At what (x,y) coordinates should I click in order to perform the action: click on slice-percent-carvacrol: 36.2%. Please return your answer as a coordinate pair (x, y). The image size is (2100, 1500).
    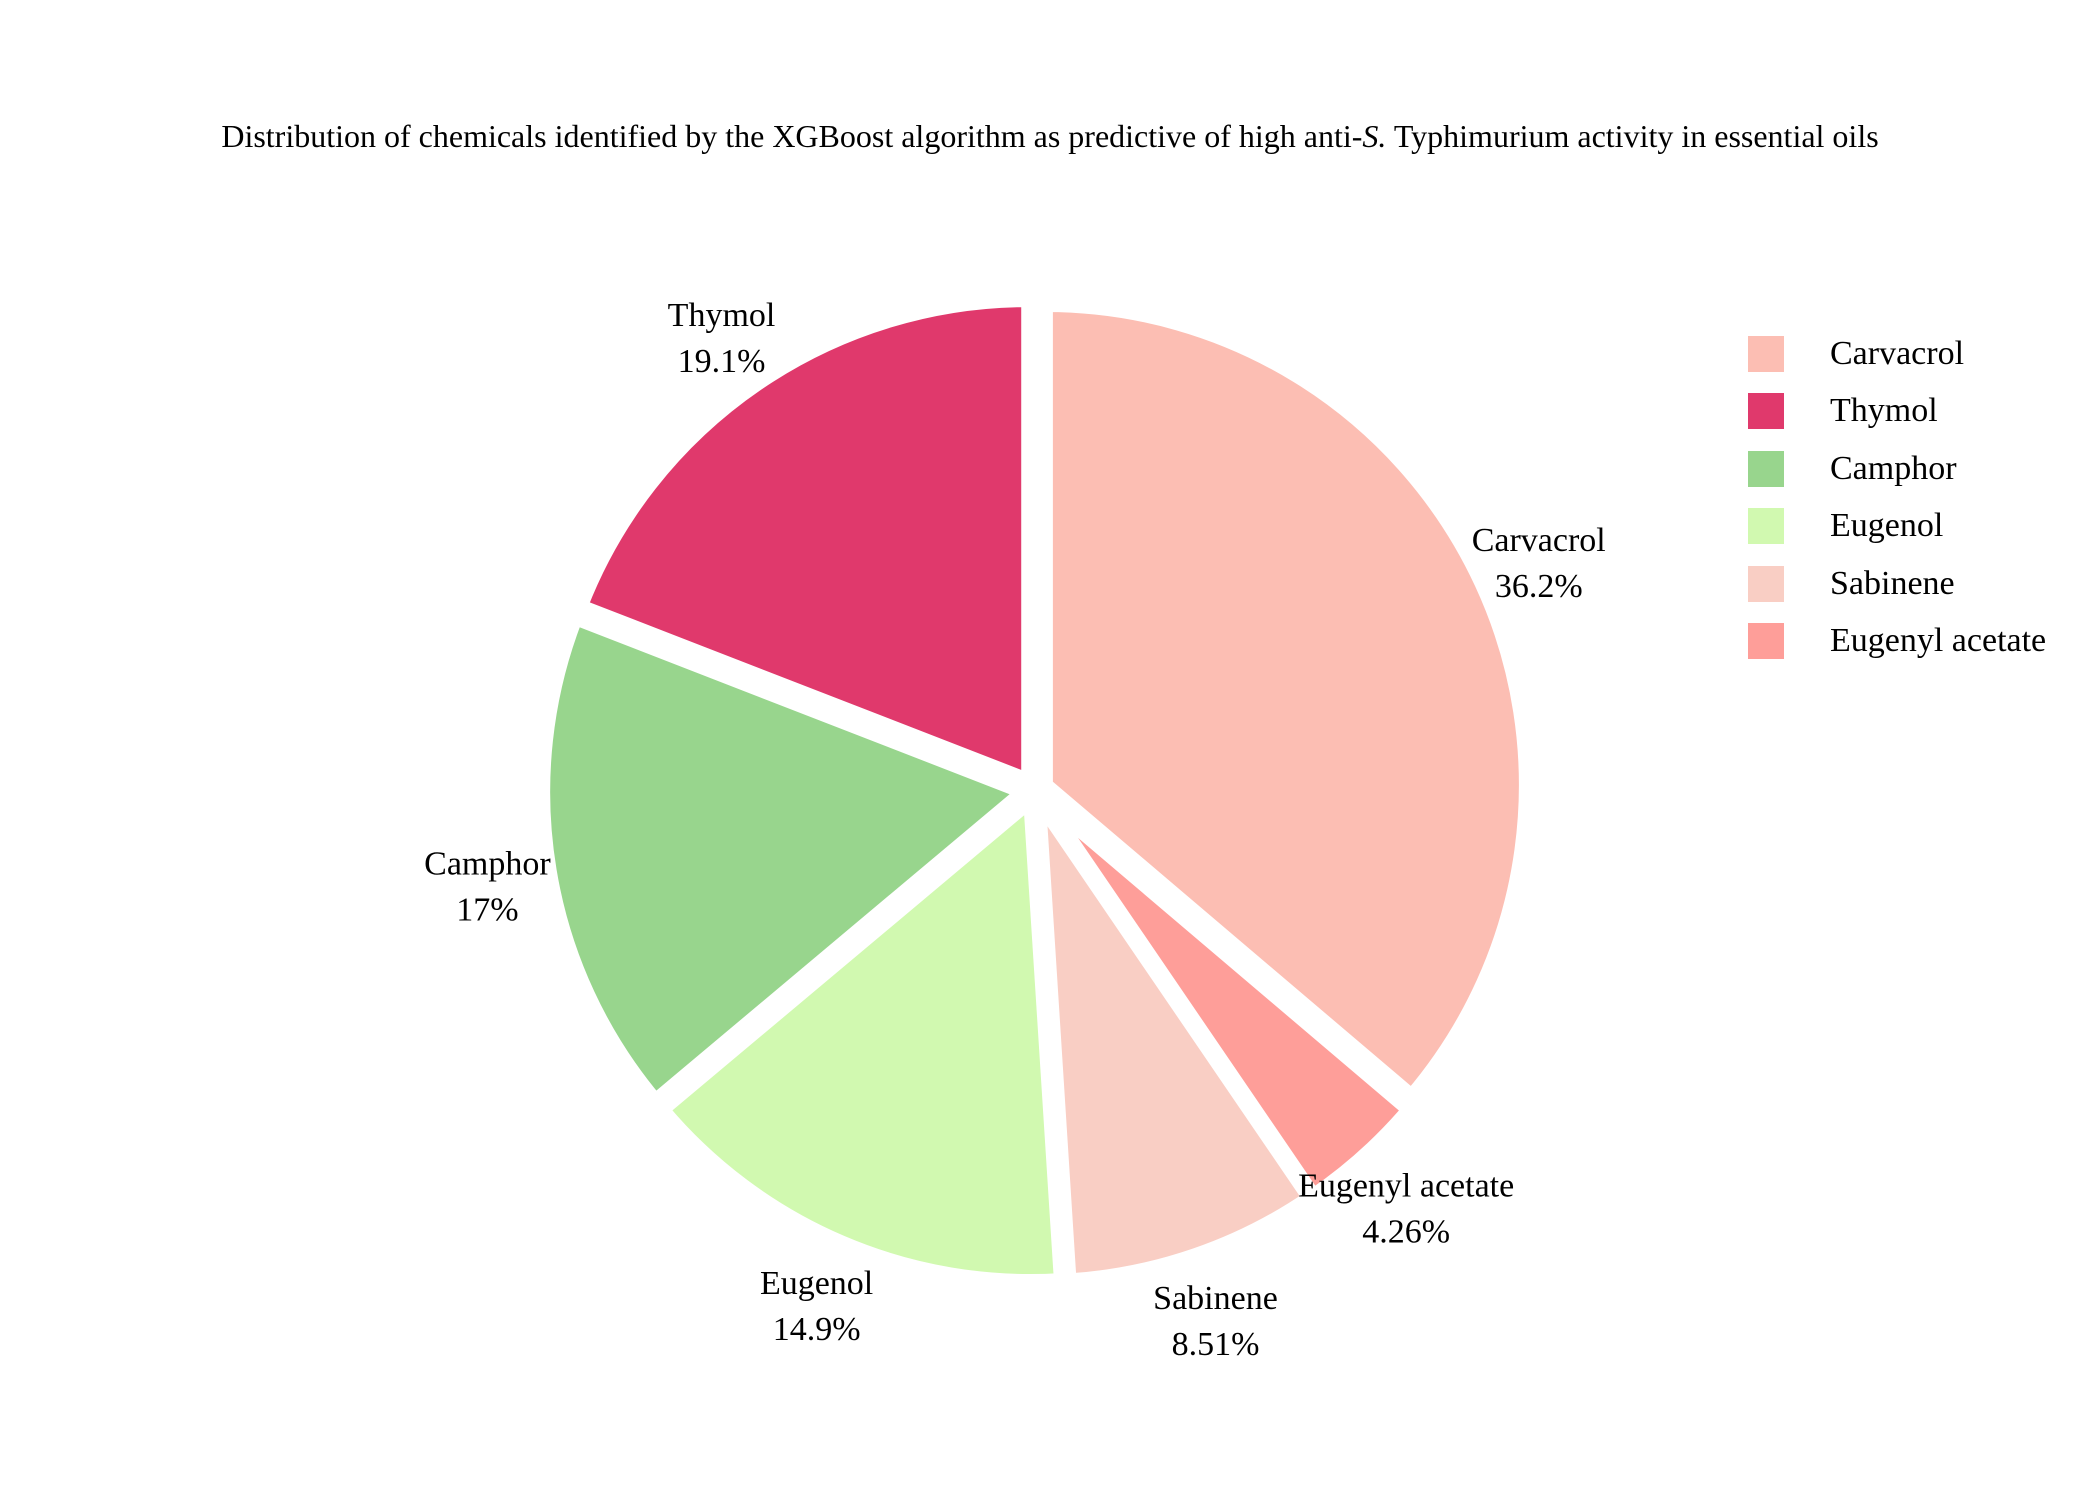
    Looking at the image, I should click on (1539, 586).